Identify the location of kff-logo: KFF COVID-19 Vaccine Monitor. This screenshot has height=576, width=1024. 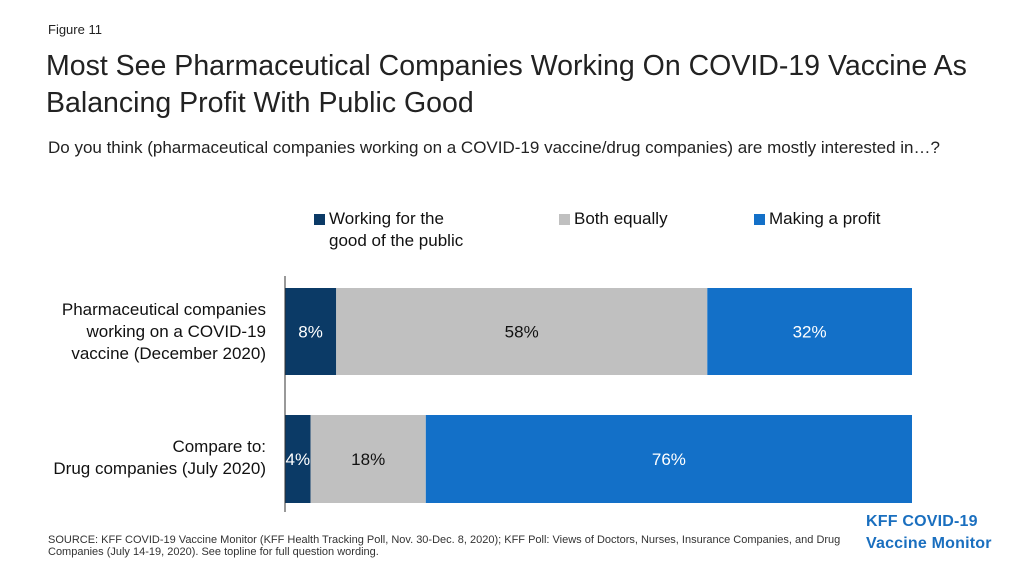
(929, 533).